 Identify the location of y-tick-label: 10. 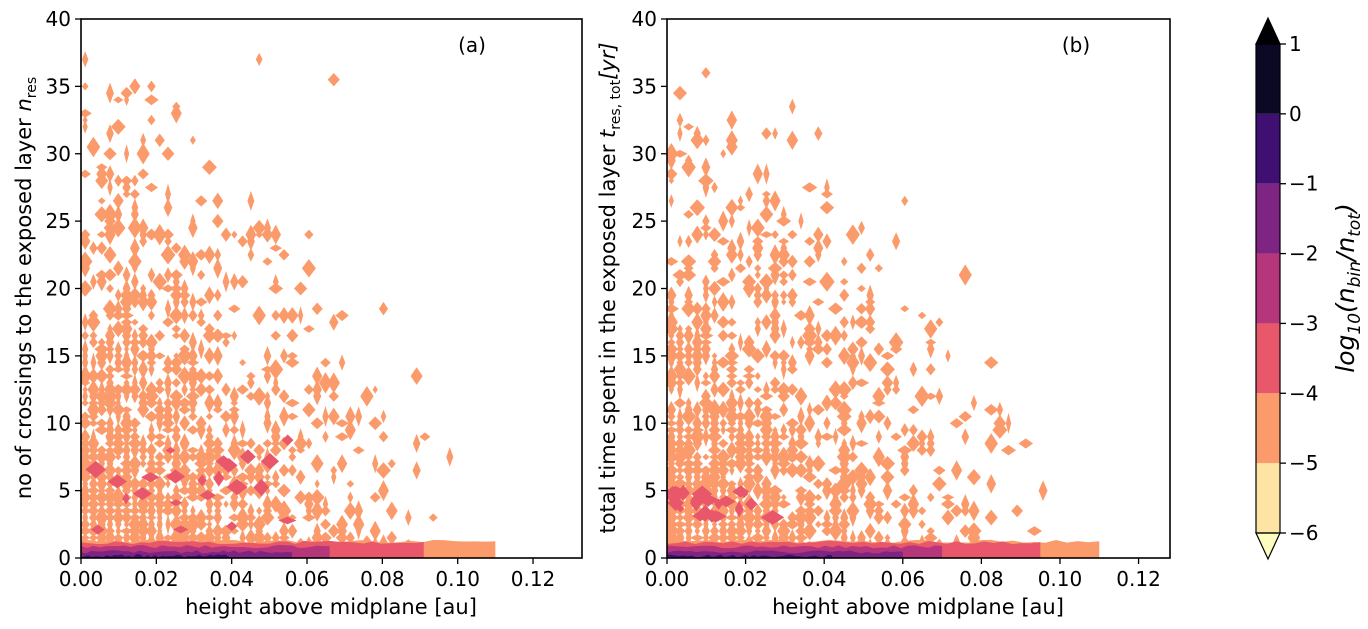
(58, 423).